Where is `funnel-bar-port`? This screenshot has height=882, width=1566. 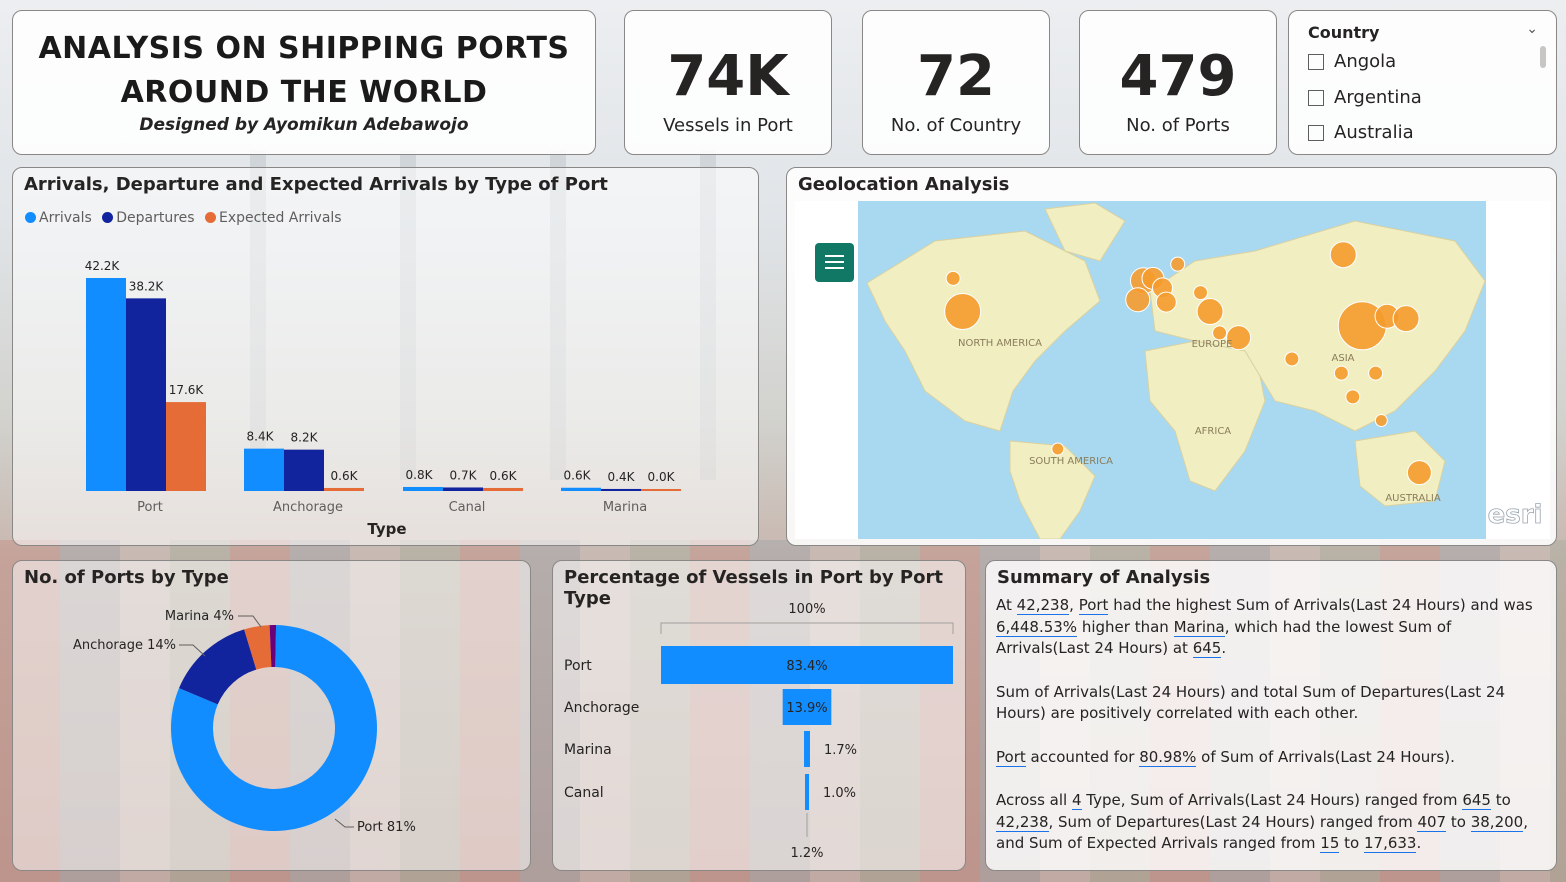
funnel-bar-port is located at coordinates (807, 665).